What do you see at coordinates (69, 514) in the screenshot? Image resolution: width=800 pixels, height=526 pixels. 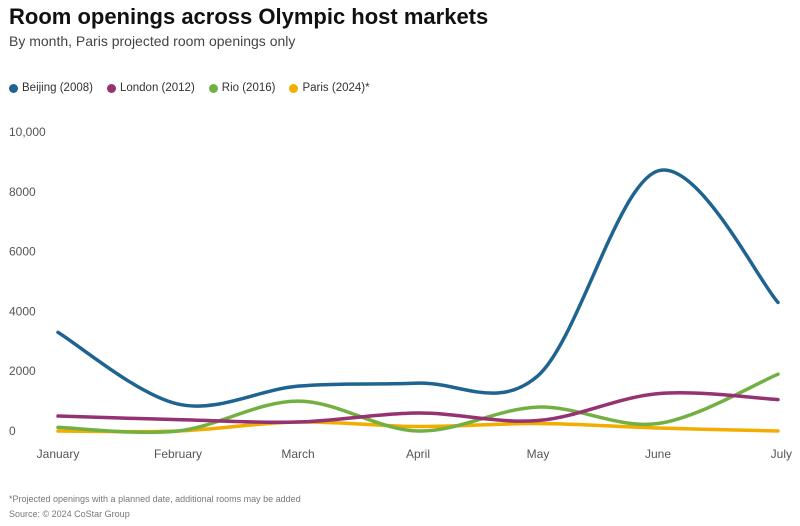 I see `source-note: Source: © 2024 CoStar Group` at bounding box center [69, 514].